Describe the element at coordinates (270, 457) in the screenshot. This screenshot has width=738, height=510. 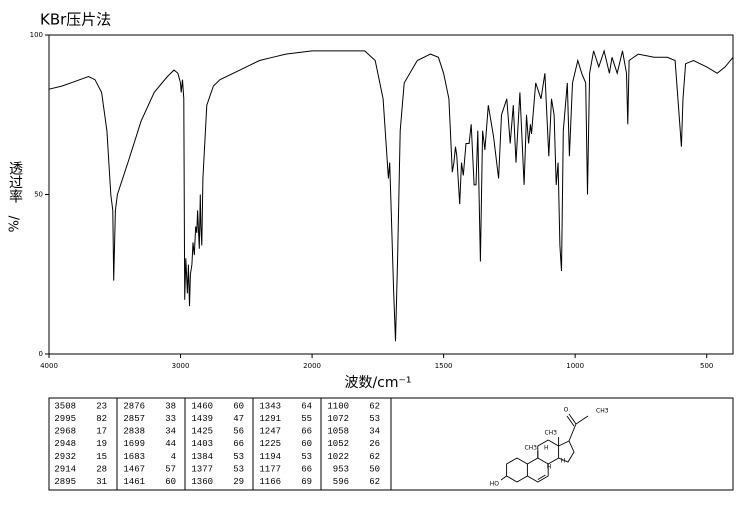
I see `peak-wavenumber: 1194` at that location.